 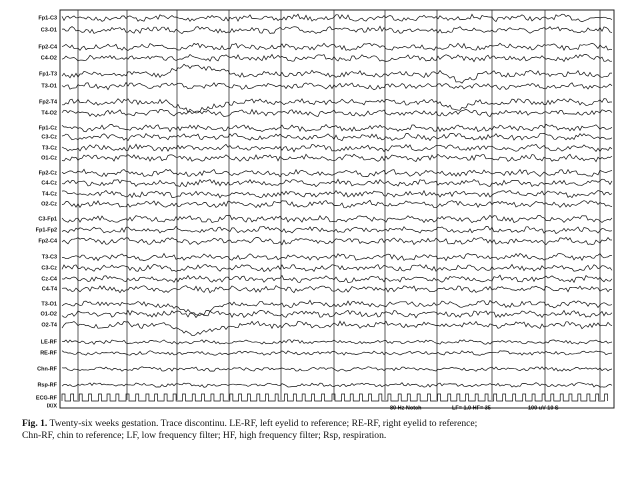 What do you see at coordinates (47, 18) in the screenshot?
I see `channel-label: Fp1-C3` at bounding box center [47, 18].